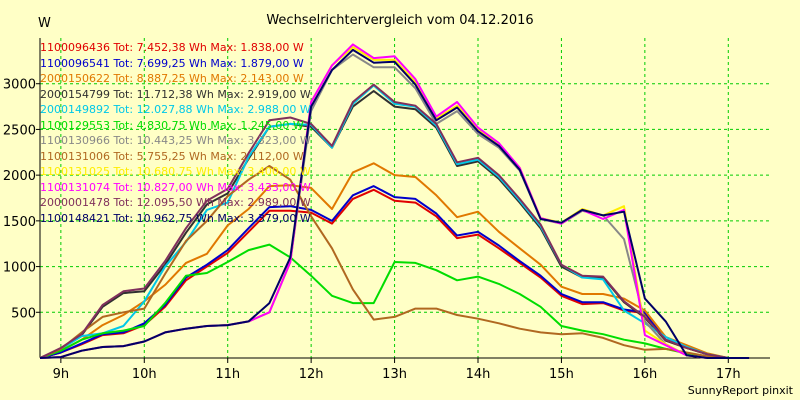  I want to click on y-tick-label: 2000, so click(19, 176).